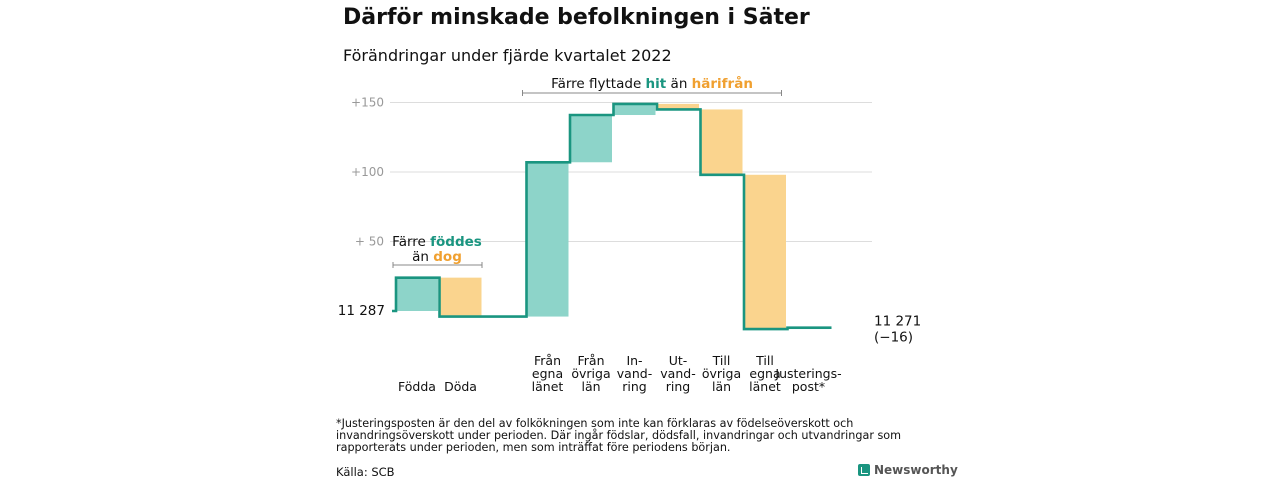  I want to click on start-value-label: 11 287, so click(361, 311).